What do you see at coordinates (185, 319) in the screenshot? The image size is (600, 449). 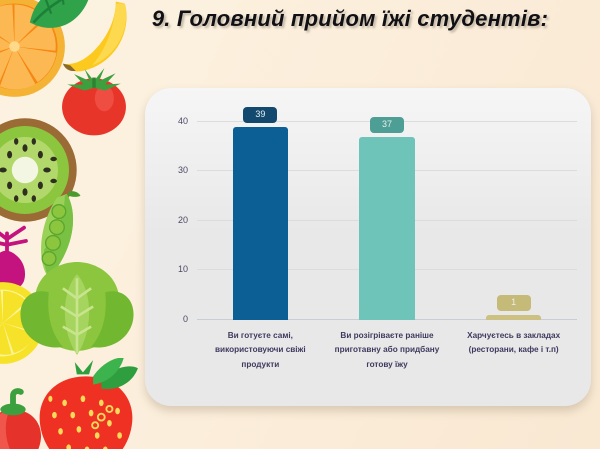 I see `y-axis-tick-label: 0` at bounding box center [185, 319].